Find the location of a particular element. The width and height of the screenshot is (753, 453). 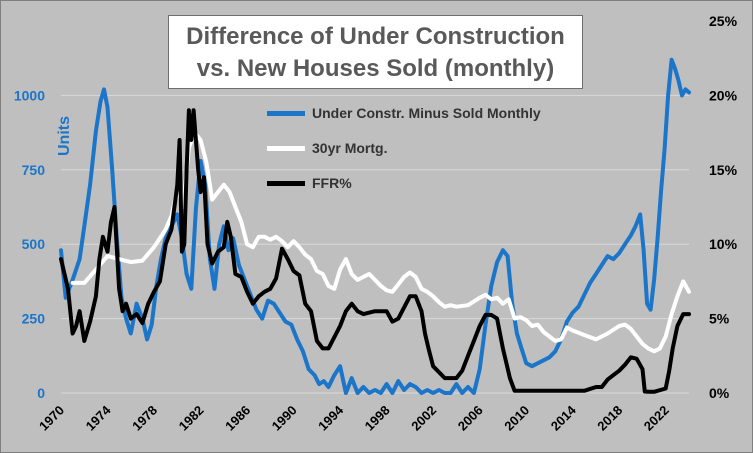

y-left-tick-label: 250 is located at coordinates (34, 319).